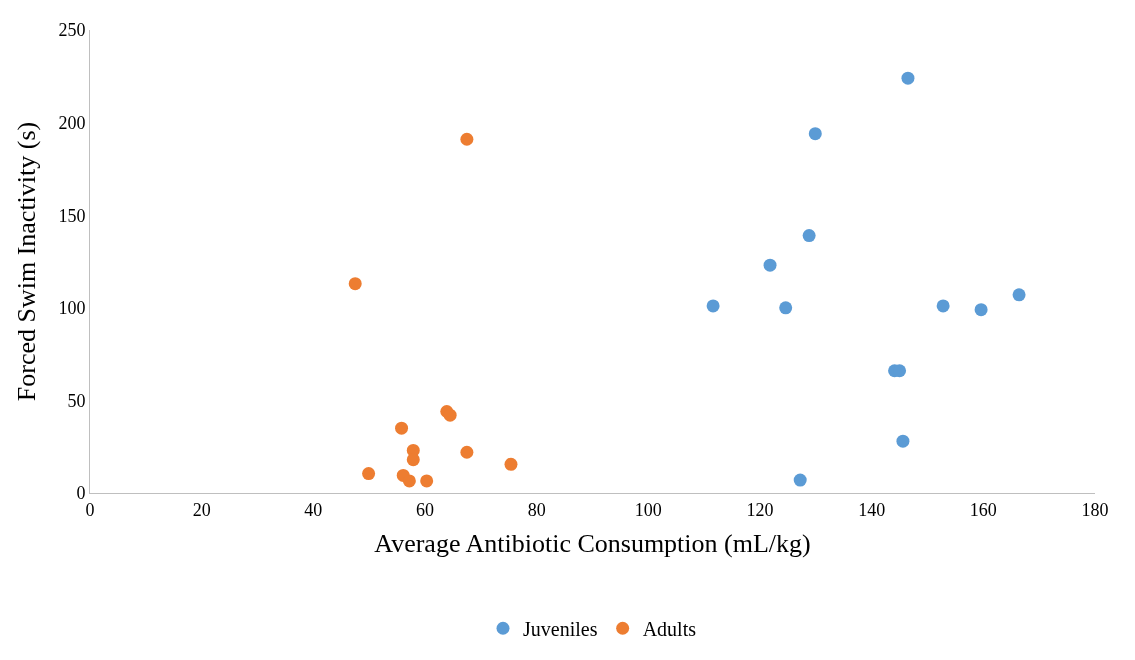  I want to click on x-tick-label: 140, so click(872, 509).